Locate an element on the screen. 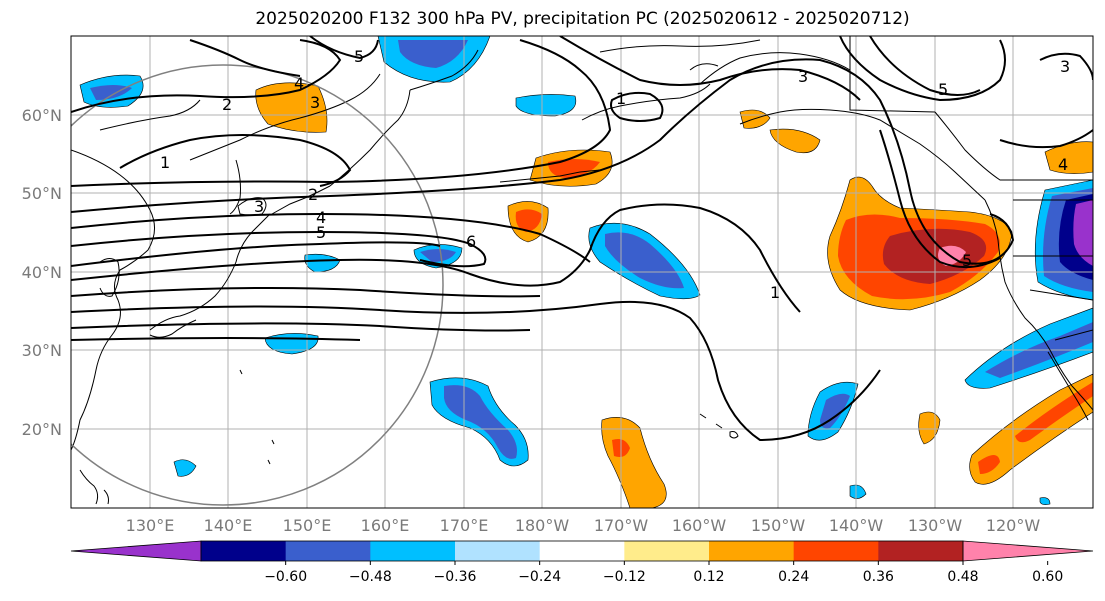  lon-label: 140°W is located at coordinates (856, 525).